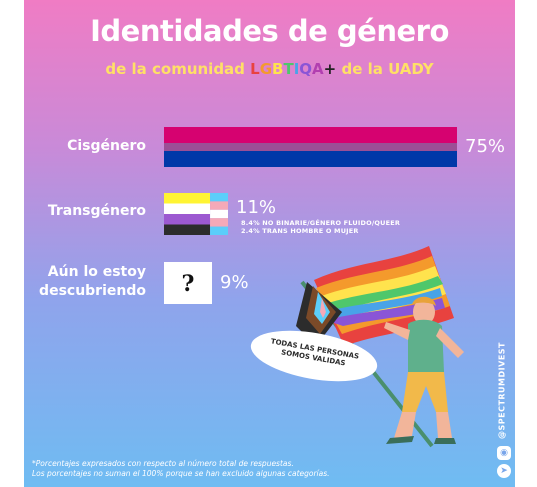  I want to click on annotation-trans: 2.4% TRANS HOMBRE O MUJER, so click(300, 231).